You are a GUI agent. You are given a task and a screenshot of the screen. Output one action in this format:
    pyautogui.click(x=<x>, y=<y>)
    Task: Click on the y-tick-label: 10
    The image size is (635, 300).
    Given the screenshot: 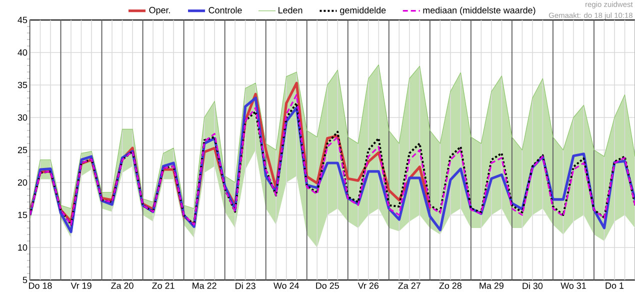 What is the action you would take?
    pyautogui.click(x=23, y=247)
    